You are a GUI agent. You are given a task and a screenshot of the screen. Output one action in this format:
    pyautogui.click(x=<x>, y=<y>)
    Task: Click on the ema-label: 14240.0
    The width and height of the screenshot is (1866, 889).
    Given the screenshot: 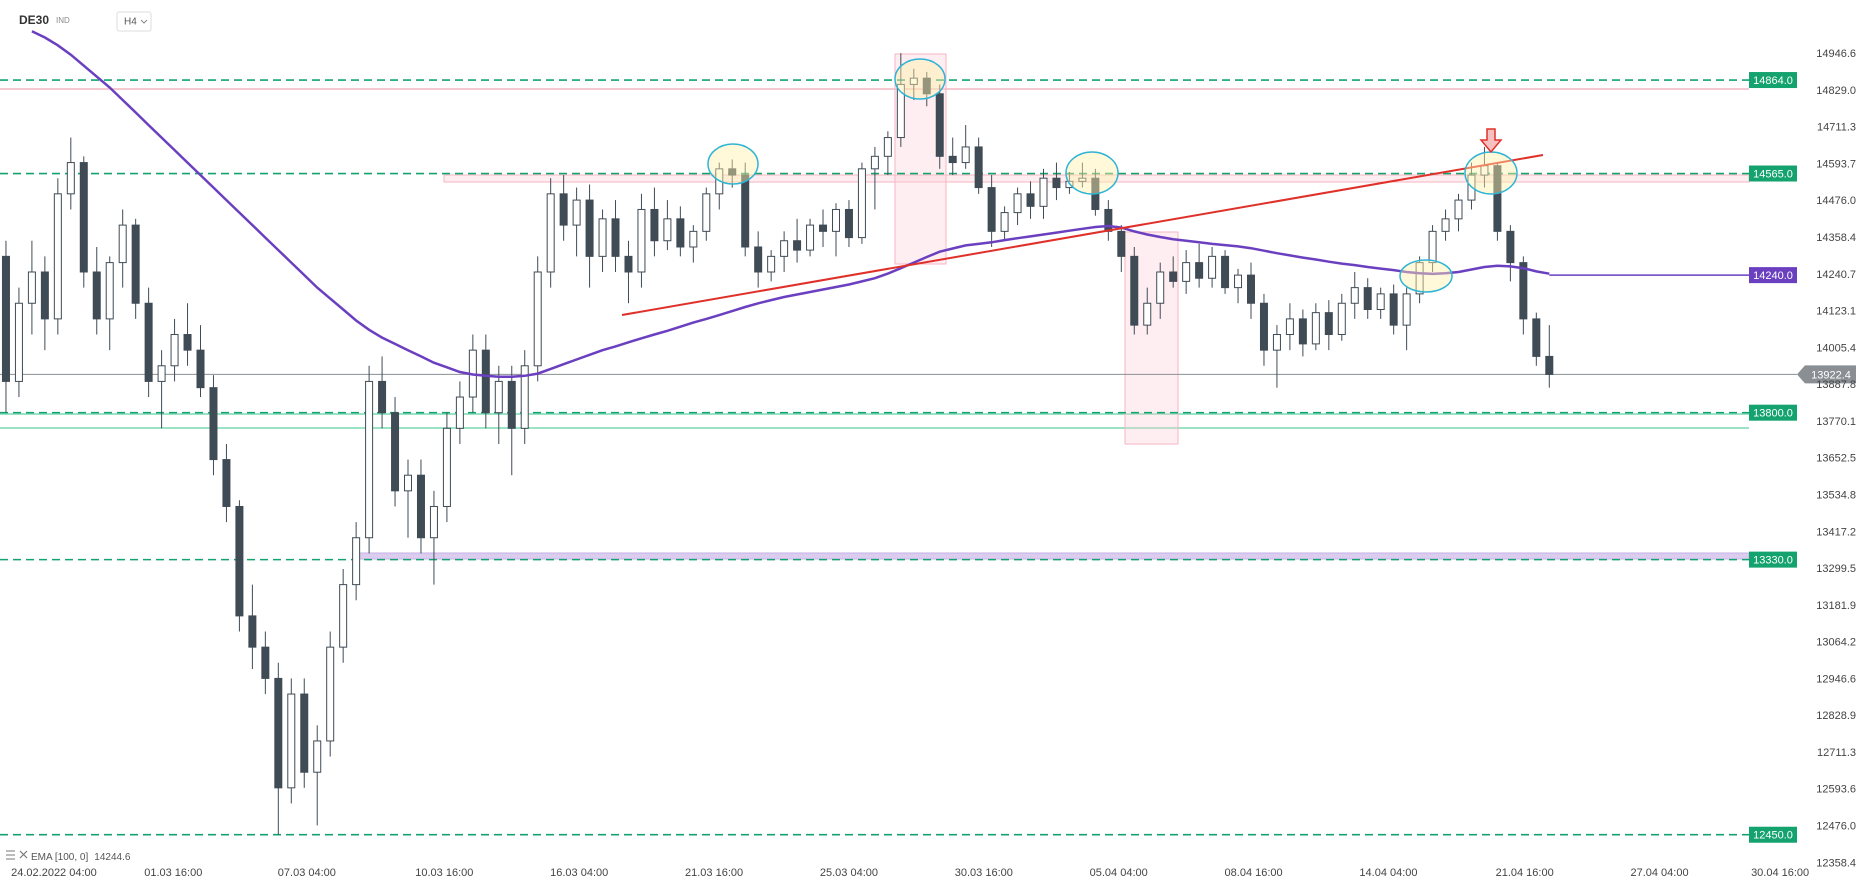 What is the action you would take?
    pyautogui.click(x=1773, y=276)
    